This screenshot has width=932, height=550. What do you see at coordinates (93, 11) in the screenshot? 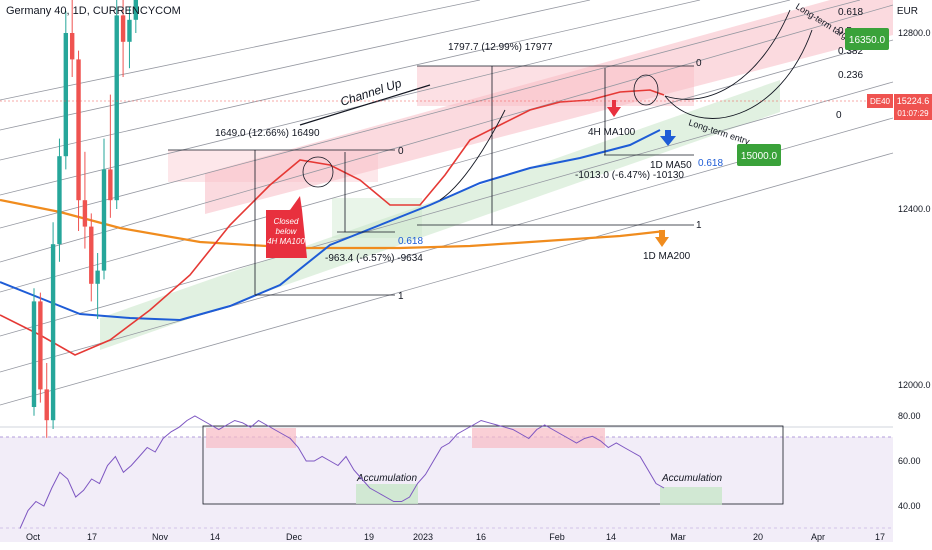
I see `chart-title: Germany 40, 1D, CURRENCYCOM` at bounding box center [93, 11].